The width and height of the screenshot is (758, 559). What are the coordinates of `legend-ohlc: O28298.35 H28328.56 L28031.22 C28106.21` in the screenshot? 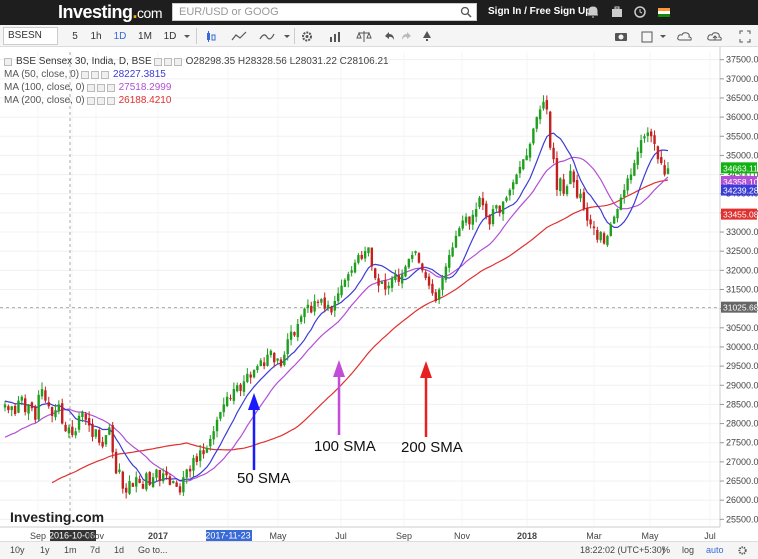 It's located at (287, 61).